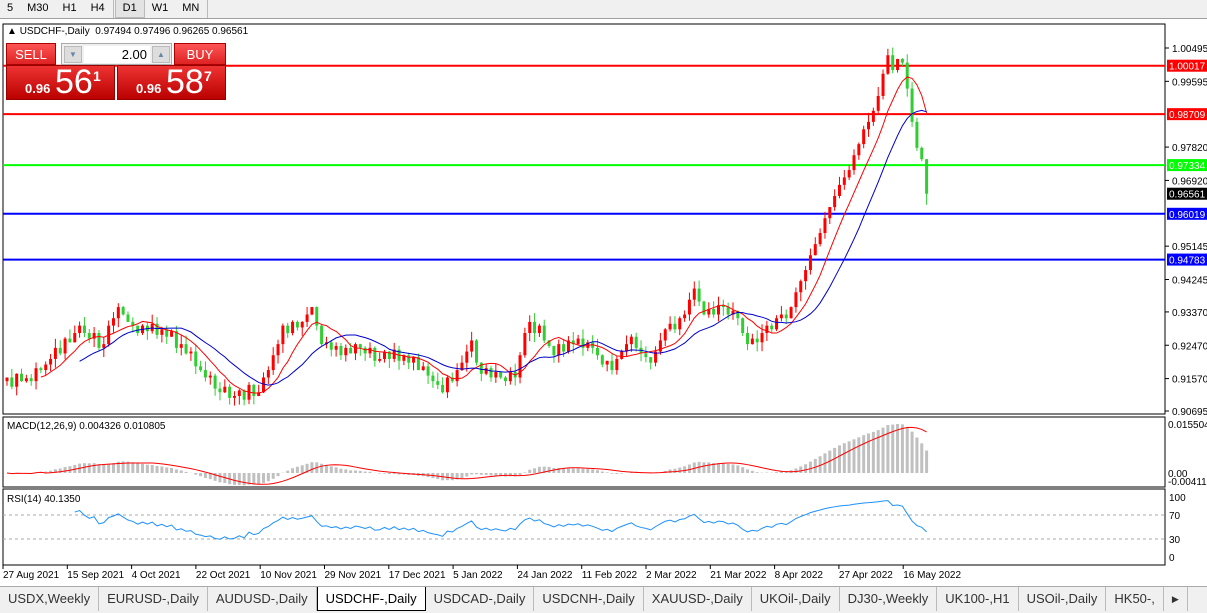 This screenshot has width=1207, height=613. Describe the element at coordinates (1175, 540) in the screenshot. I see `rsi-tick-label: 30` at that location.